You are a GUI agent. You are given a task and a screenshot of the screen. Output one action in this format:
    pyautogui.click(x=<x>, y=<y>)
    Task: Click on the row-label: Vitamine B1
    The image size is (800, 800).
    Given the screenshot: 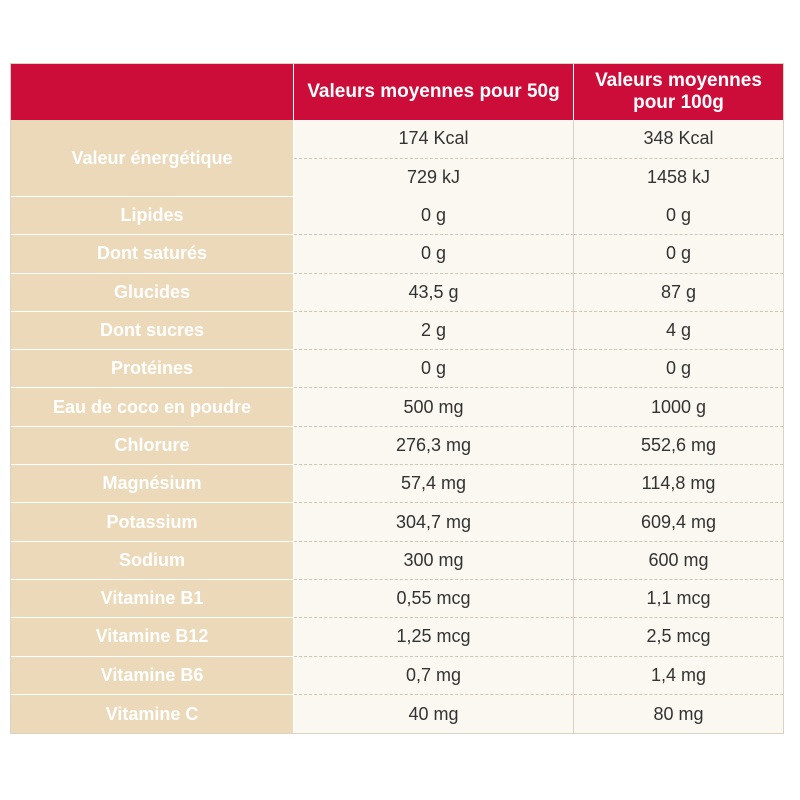 What is the action you would take?
    pyautogui.click(x=152, y=599)
    